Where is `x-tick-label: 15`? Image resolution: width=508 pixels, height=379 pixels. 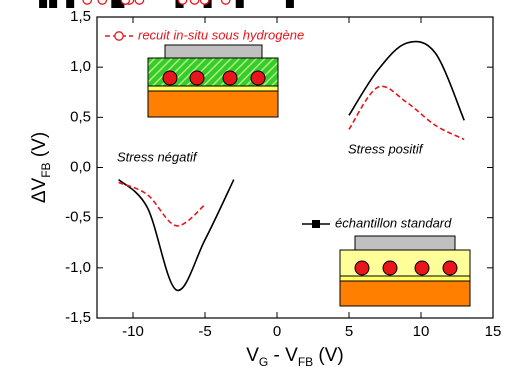
x-tick-label: 15 is located at coordinates (493, 331).